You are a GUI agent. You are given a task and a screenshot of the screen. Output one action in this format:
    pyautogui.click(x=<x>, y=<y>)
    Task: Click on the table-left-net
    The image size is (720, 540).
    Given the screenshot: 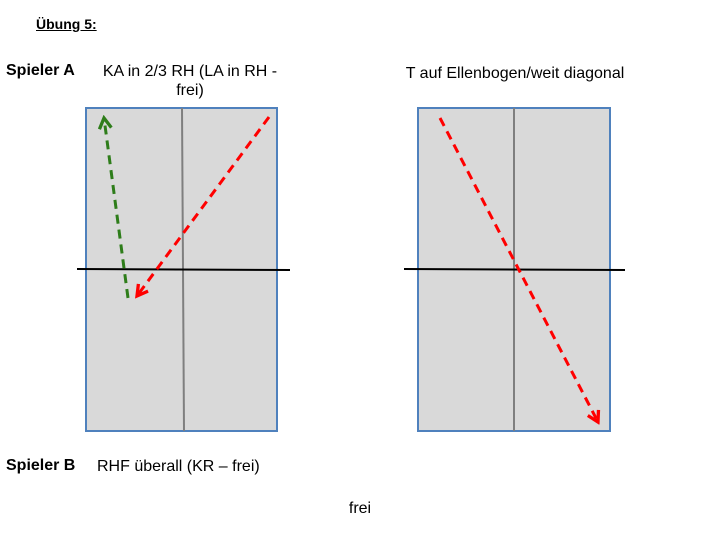 What is the action you would take?
    pyautogui.click(x=183, y=269)
    